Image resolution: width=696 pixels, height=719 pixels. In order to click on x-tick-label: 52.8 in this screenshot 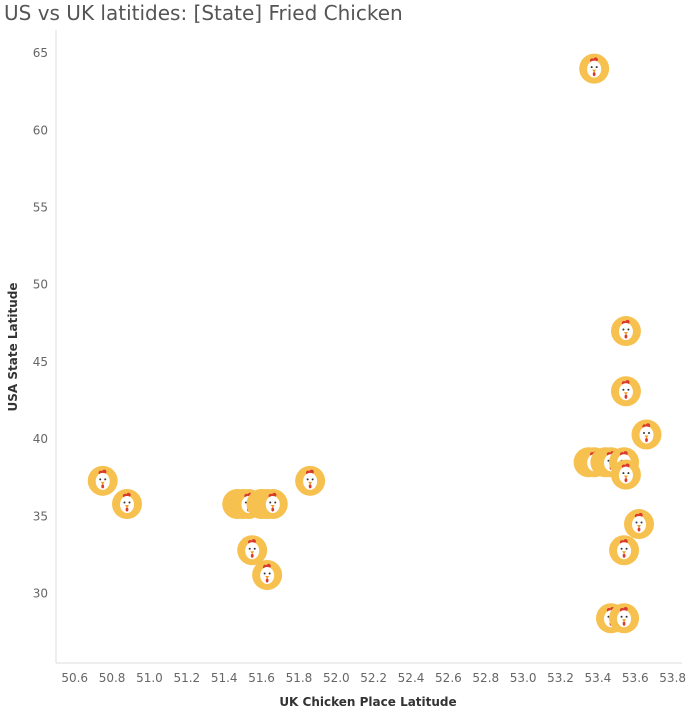, I will do `click(485, 678)`.